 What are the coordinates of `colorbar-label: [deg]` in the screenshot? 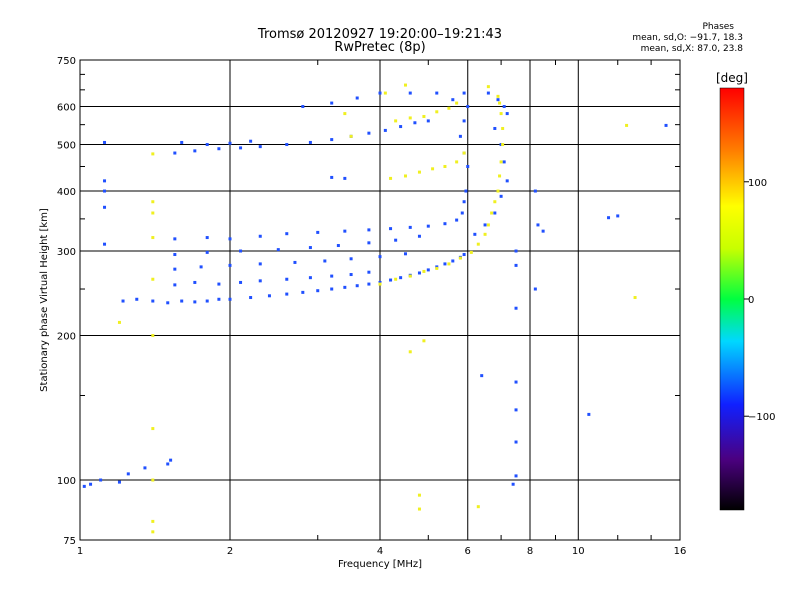 It's located at (732, 78).